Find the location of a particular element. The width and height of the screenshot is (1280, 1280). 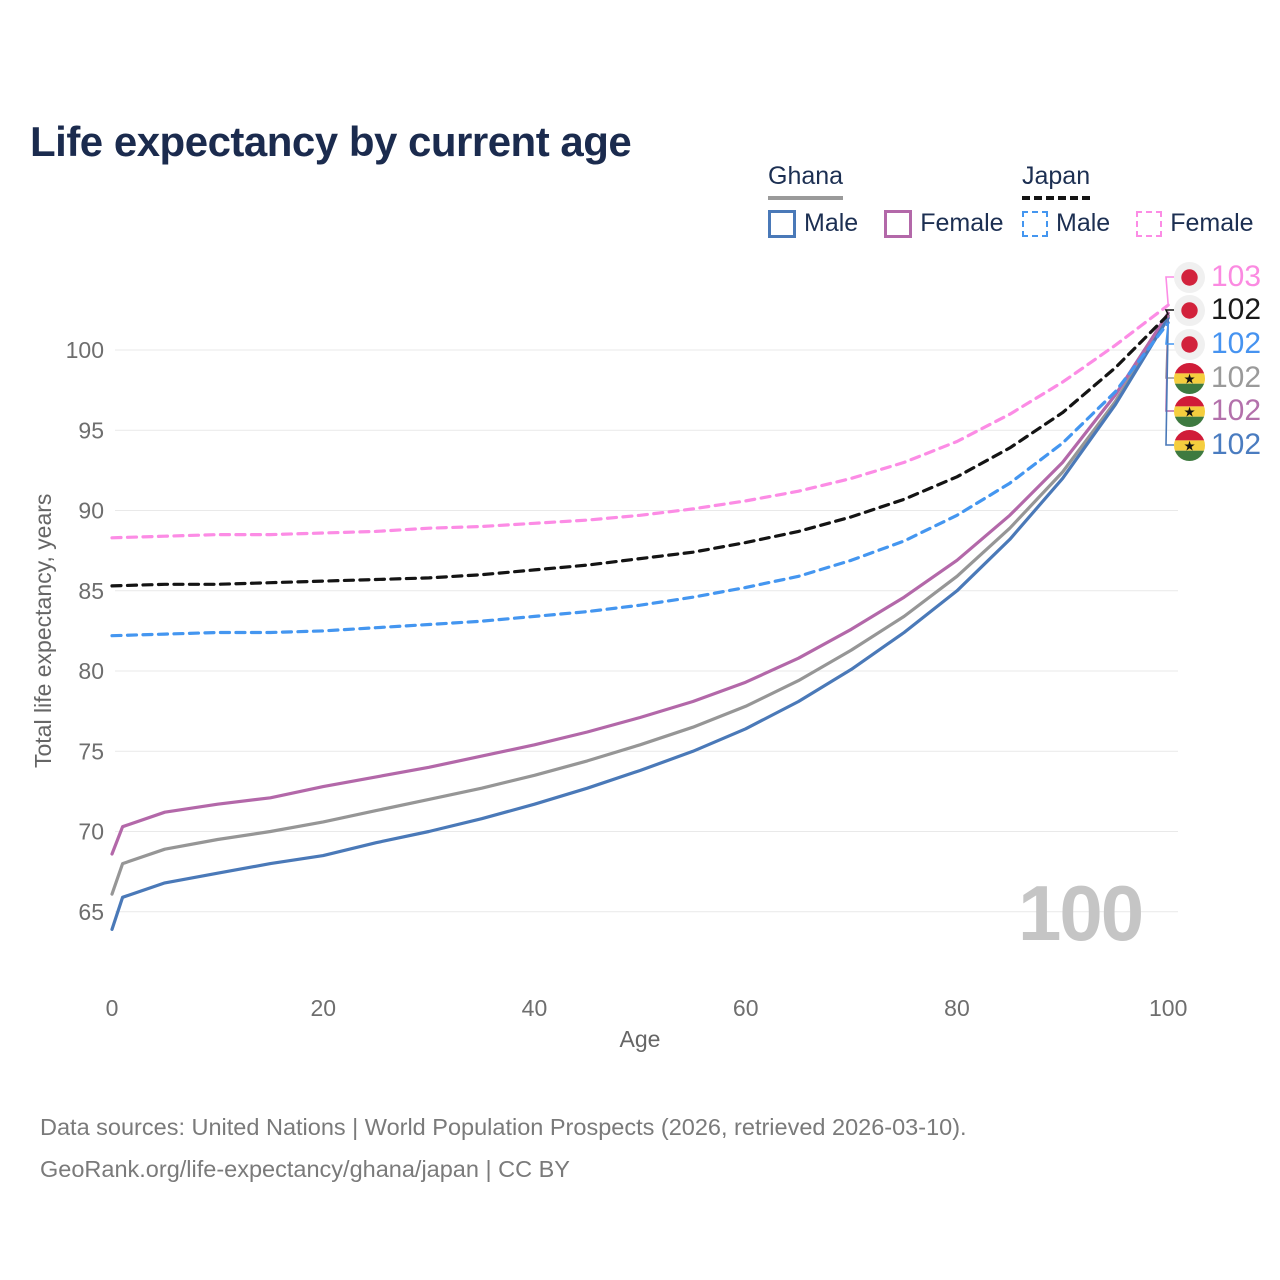

y-axis-title: Total life expectancy, years is located at coordinates (43, 631).